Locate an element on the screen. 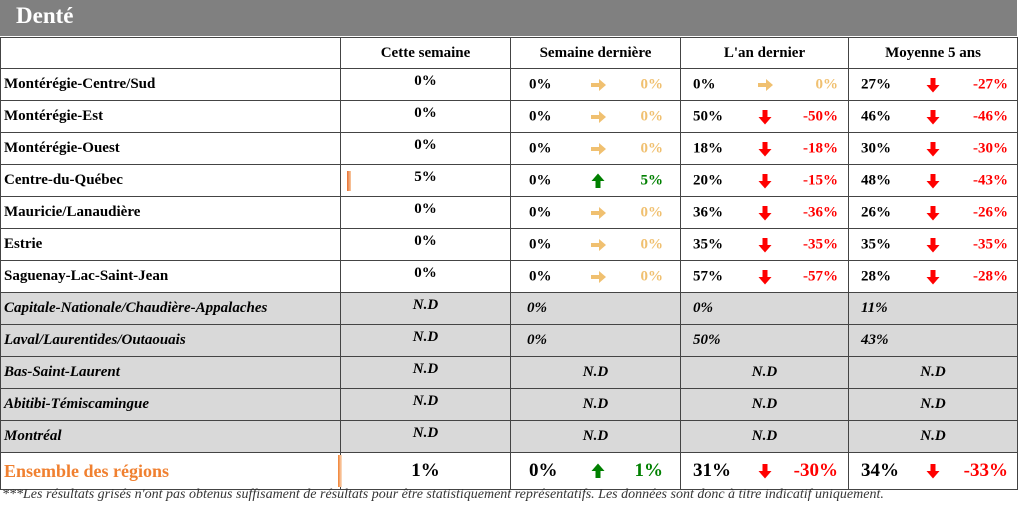  moyenne-5-ans-cell-diff: -46% is located at coordinates (990, 116).